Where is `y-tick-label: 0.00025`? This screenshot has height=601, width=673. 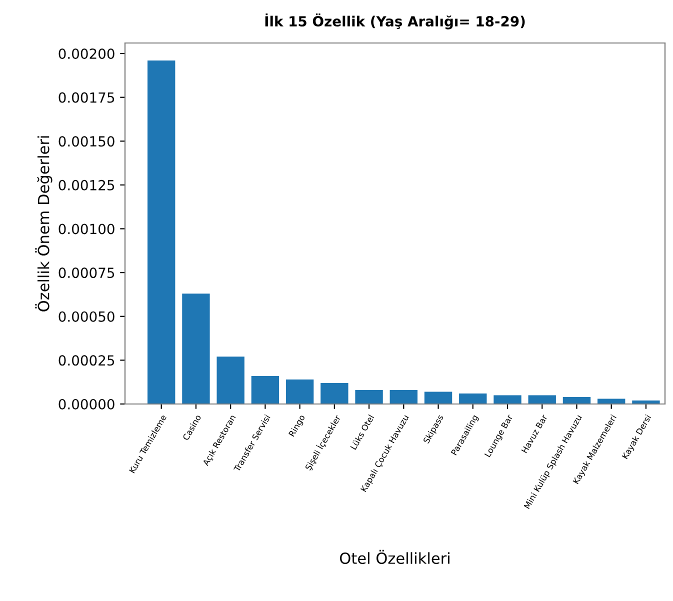 y-tick-label: 0.00025 is located at coordinates (86, 360).